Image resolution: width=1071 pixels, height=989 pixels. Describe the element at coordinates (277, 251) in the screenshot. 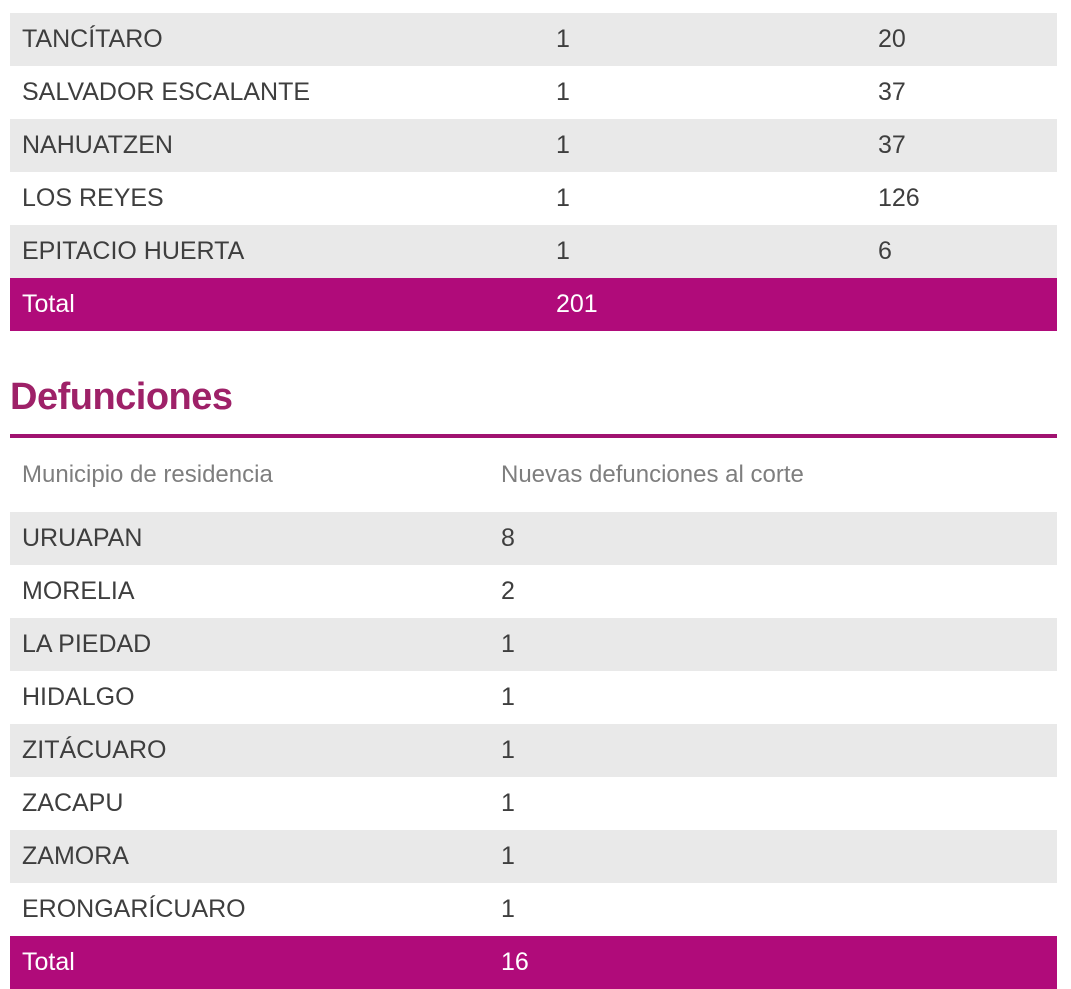

I see `municipio-cell: EPITACIO HUERTA` at that location.